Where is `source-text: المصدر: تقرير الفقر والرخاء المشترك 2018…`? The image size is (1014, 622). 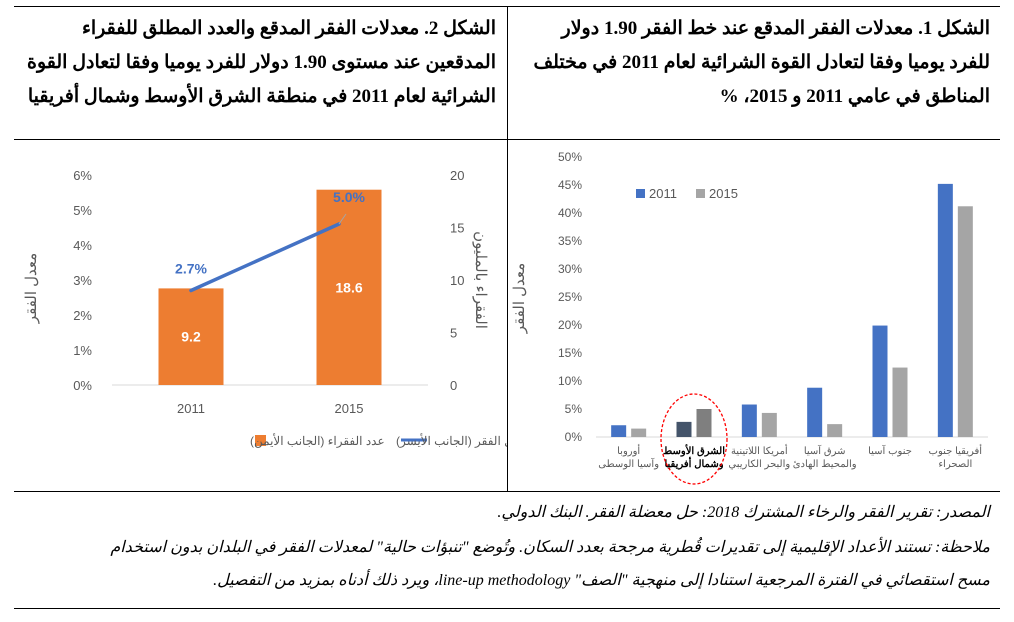
source-text: المصدر: تقرير الفقر والرخاء المشترك 2018… is located at coordinates (743, 512).